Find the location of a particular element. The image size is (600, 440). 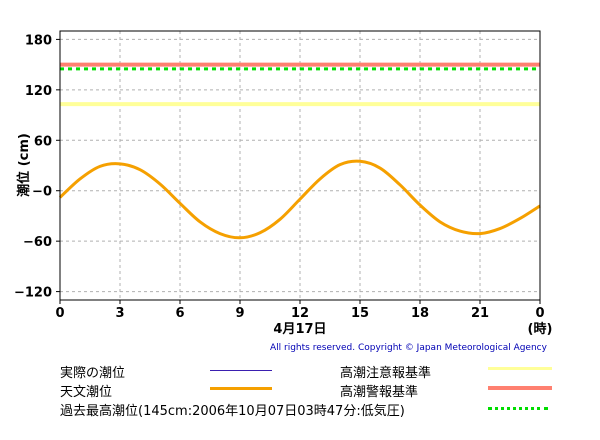

y-tick-label: −0 is located at coordinates (42, 192).